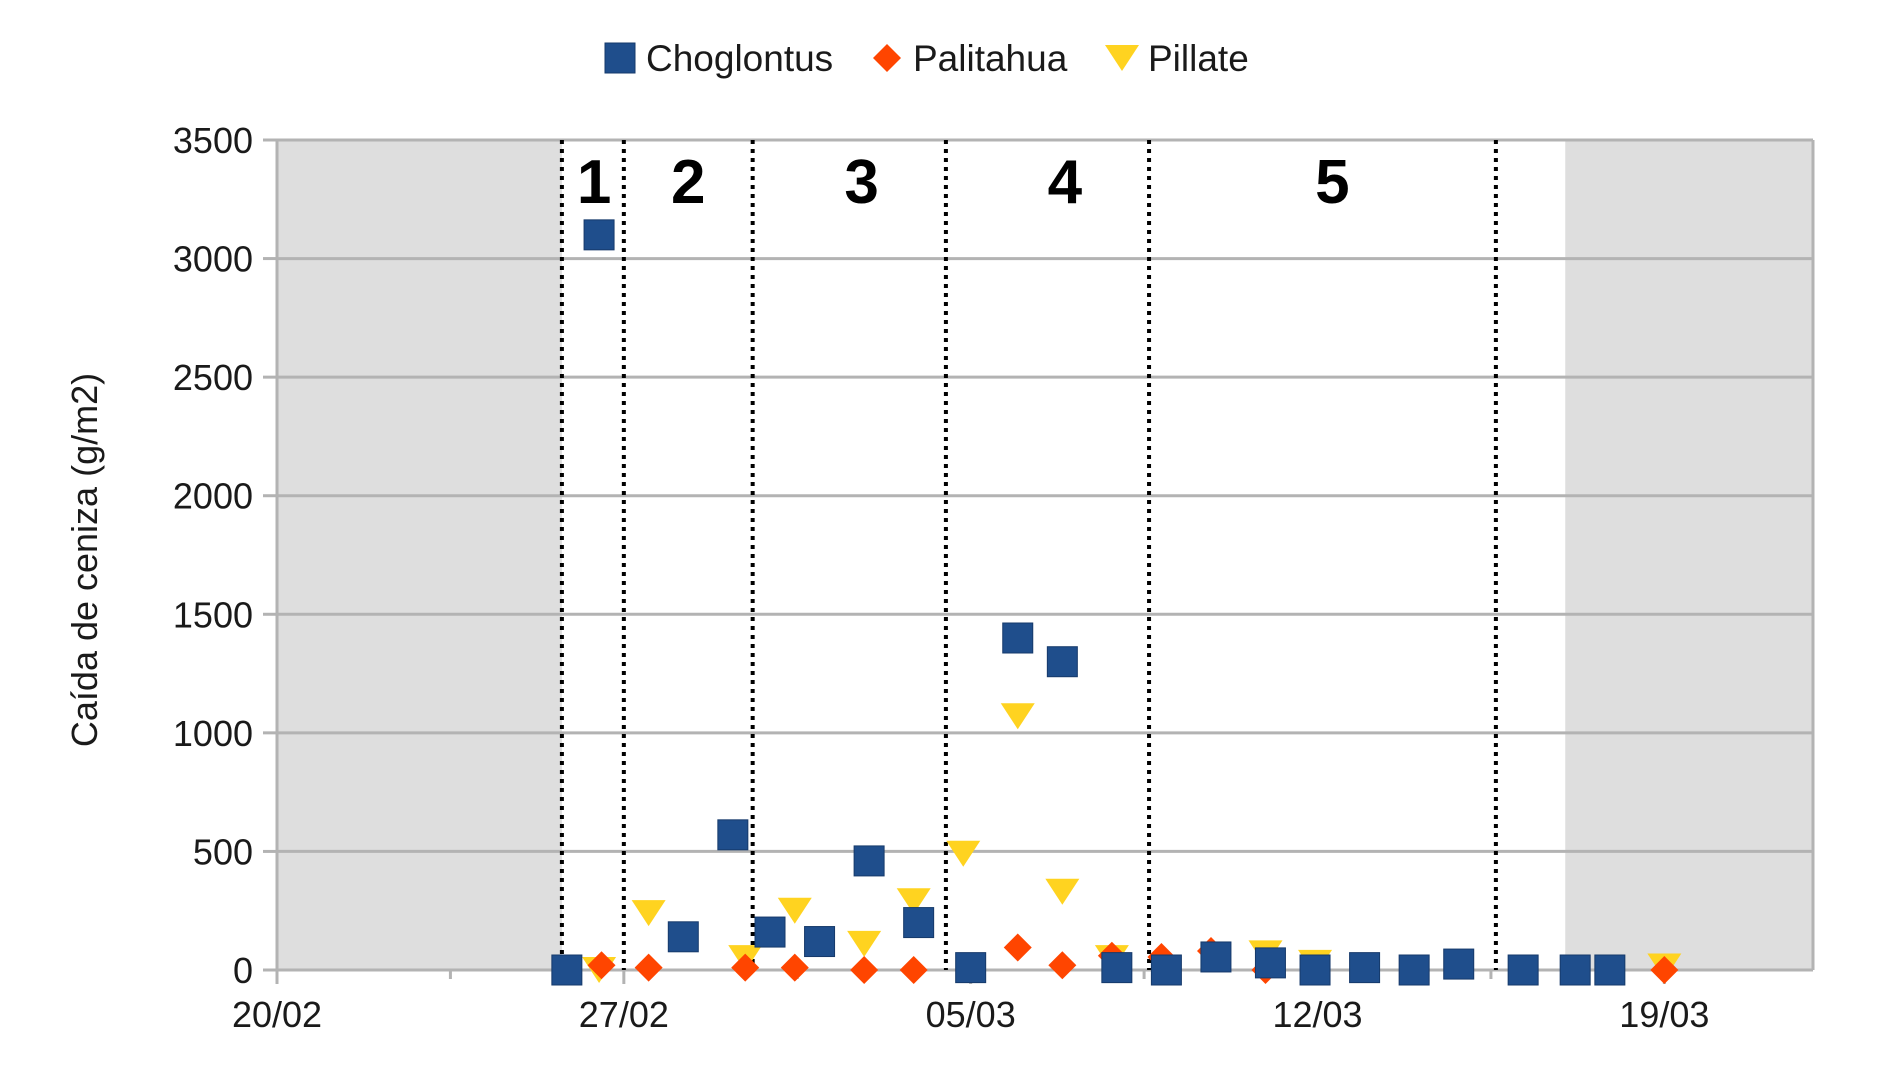 The image size is (1892, 1065). I want to click on legend-marker-palitahua, so click(887, 58).